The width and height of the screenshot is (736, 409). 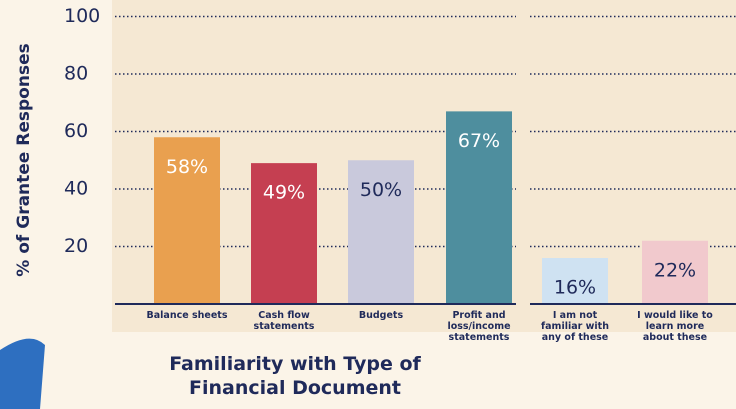 I want to click on value-label: 58%, so click(x=187, y=167).